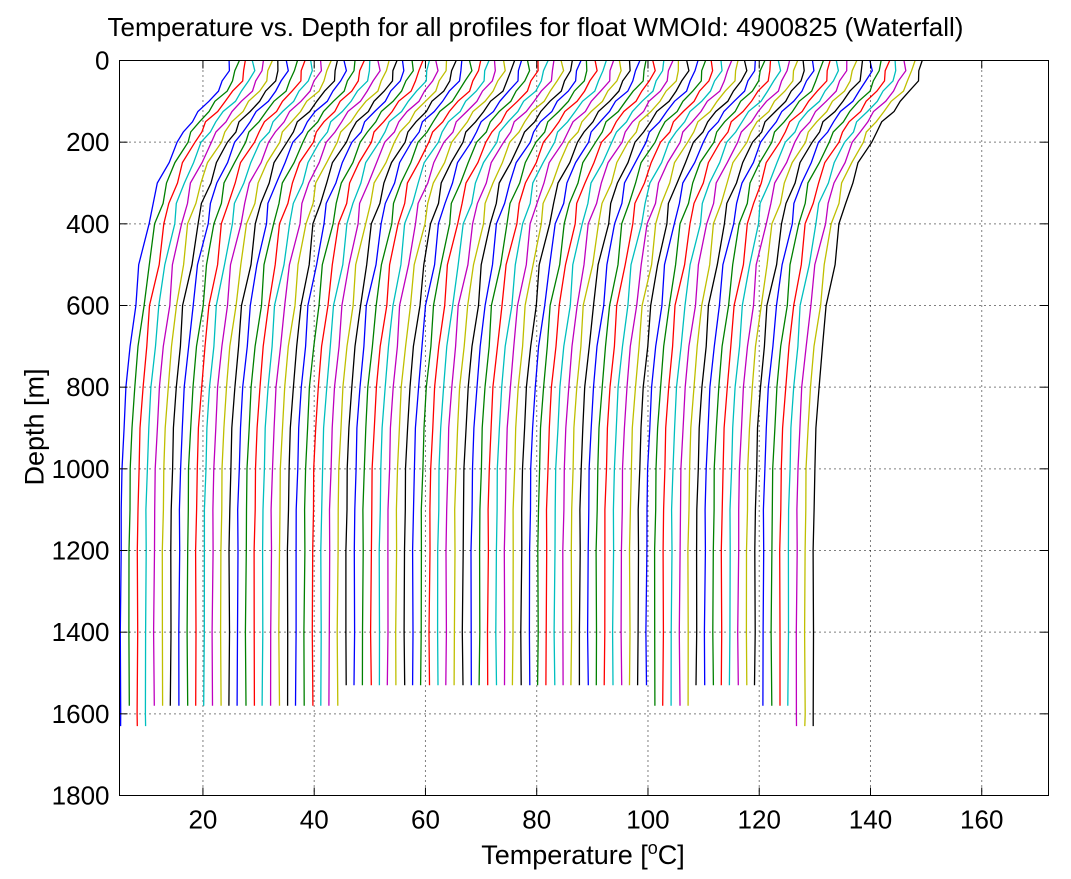 This screenshot has width=1071, height=879. What do you see at coordinates (647, 820) in the screenshot?
I see `x-tick-label: 100` at bounding box center [647, 820].